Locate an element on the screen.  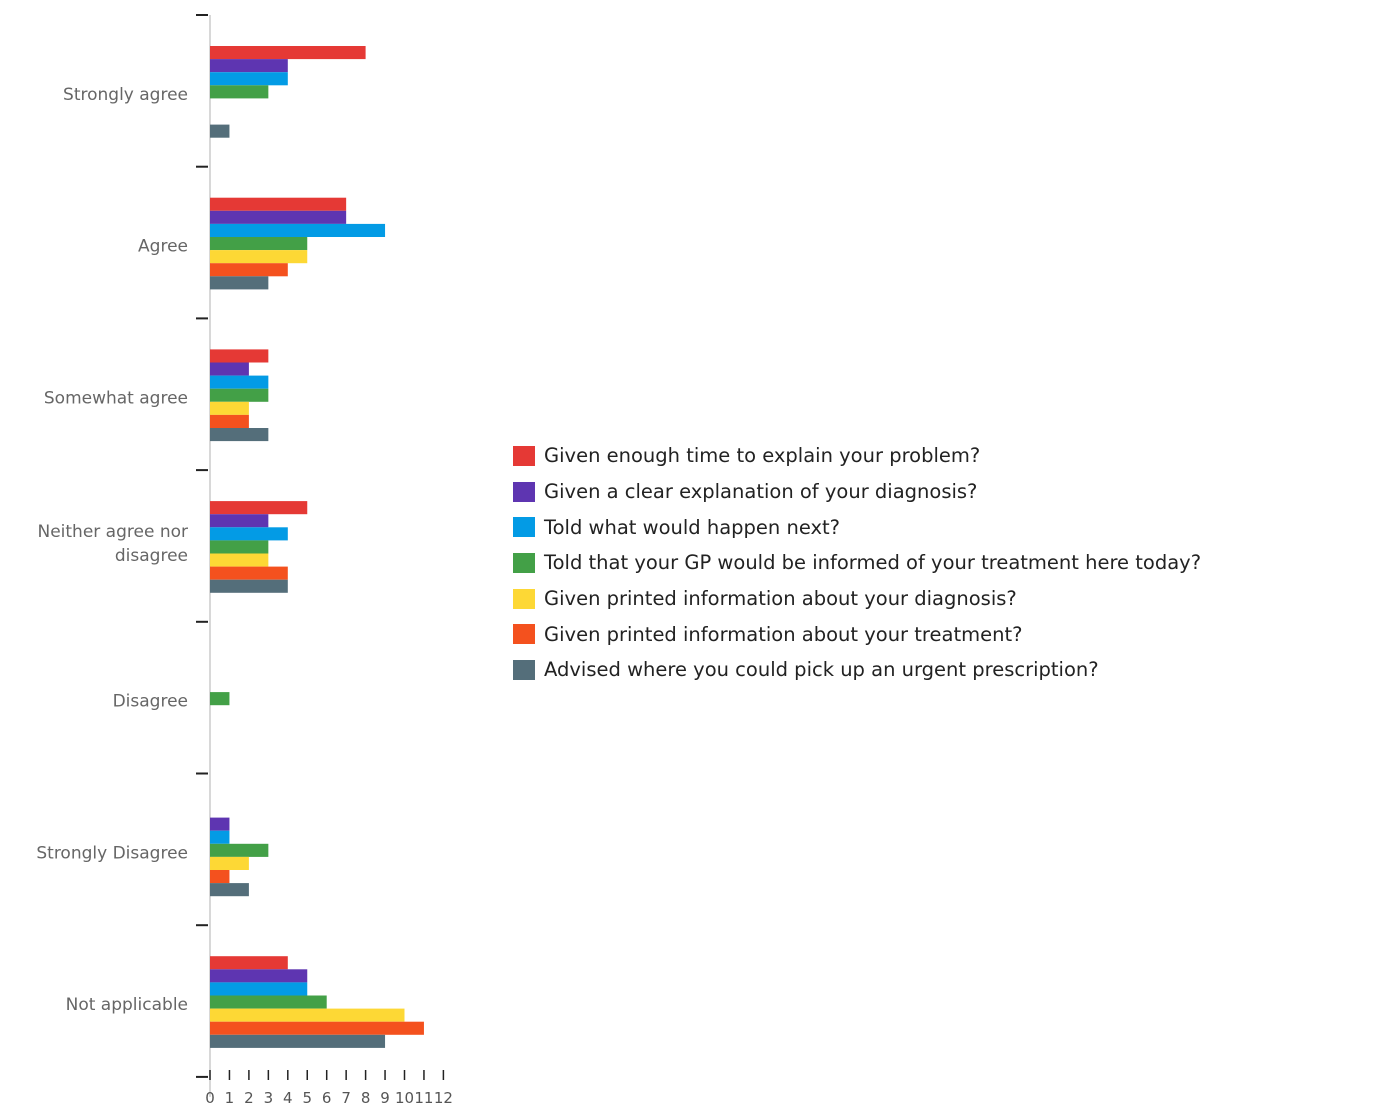
x-tick-label: 11 is located at coordinates (423, 1098).